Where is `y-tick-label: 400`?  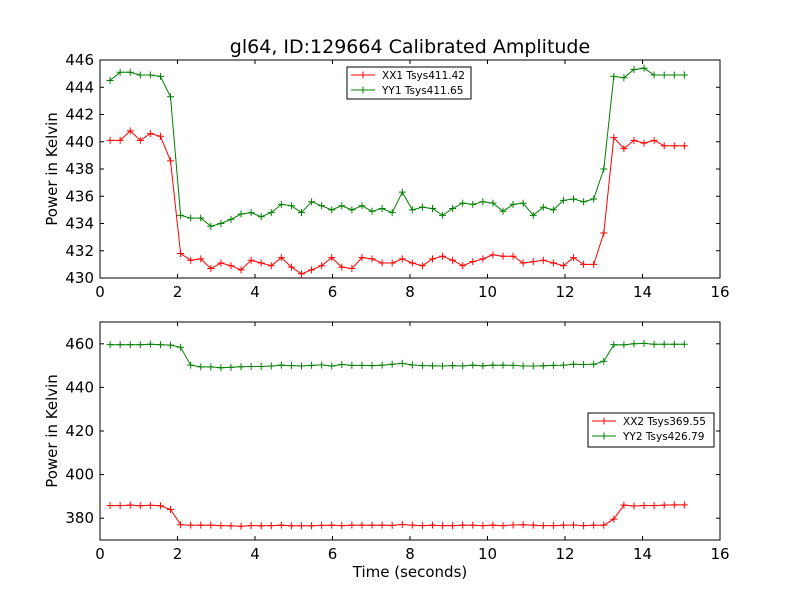 y-tick-label: 400 is located at coordinates (79, 475).